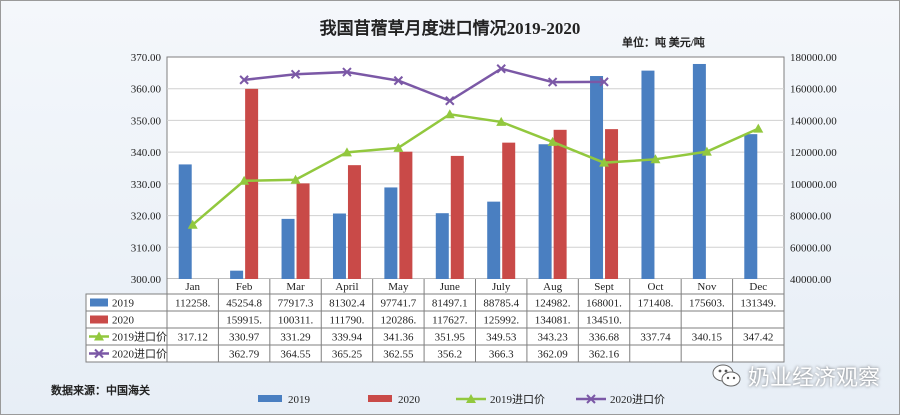  I want to click on table-cell-2019进口价-Nov: 340.15, so click(707, 338).